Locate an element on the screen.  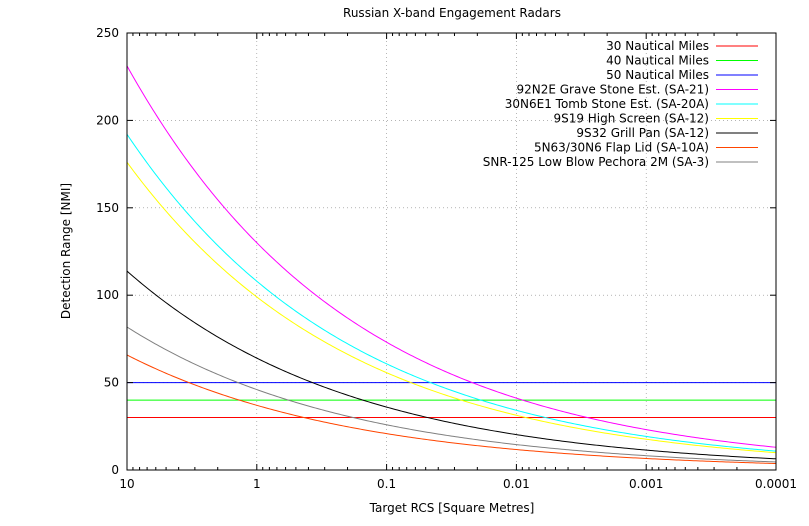
legend-entry-label: 50 Nautical Miles is located at coordinates (657, 75).